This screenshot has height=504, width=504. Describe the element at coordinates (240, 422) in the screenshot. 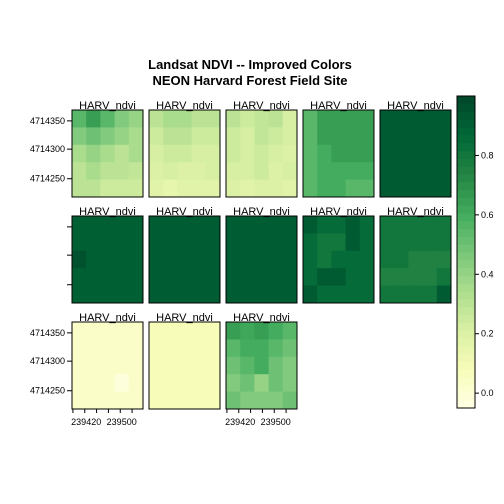

I see `x-tick-label: 239420` at that location.